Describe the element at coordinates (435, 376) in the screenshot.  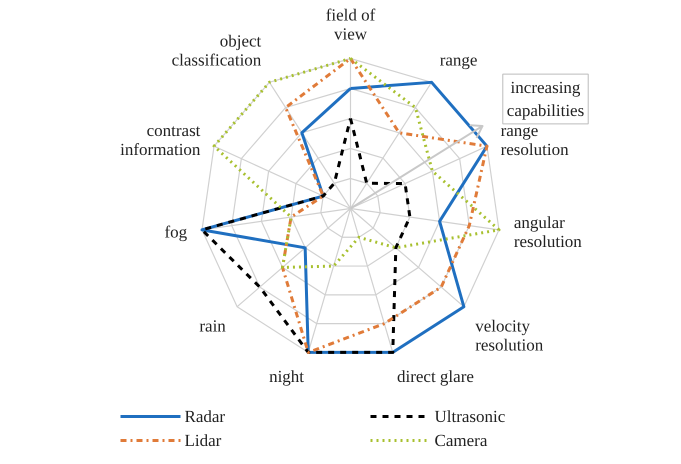
I see `spoke-label: direct glare` at that location.